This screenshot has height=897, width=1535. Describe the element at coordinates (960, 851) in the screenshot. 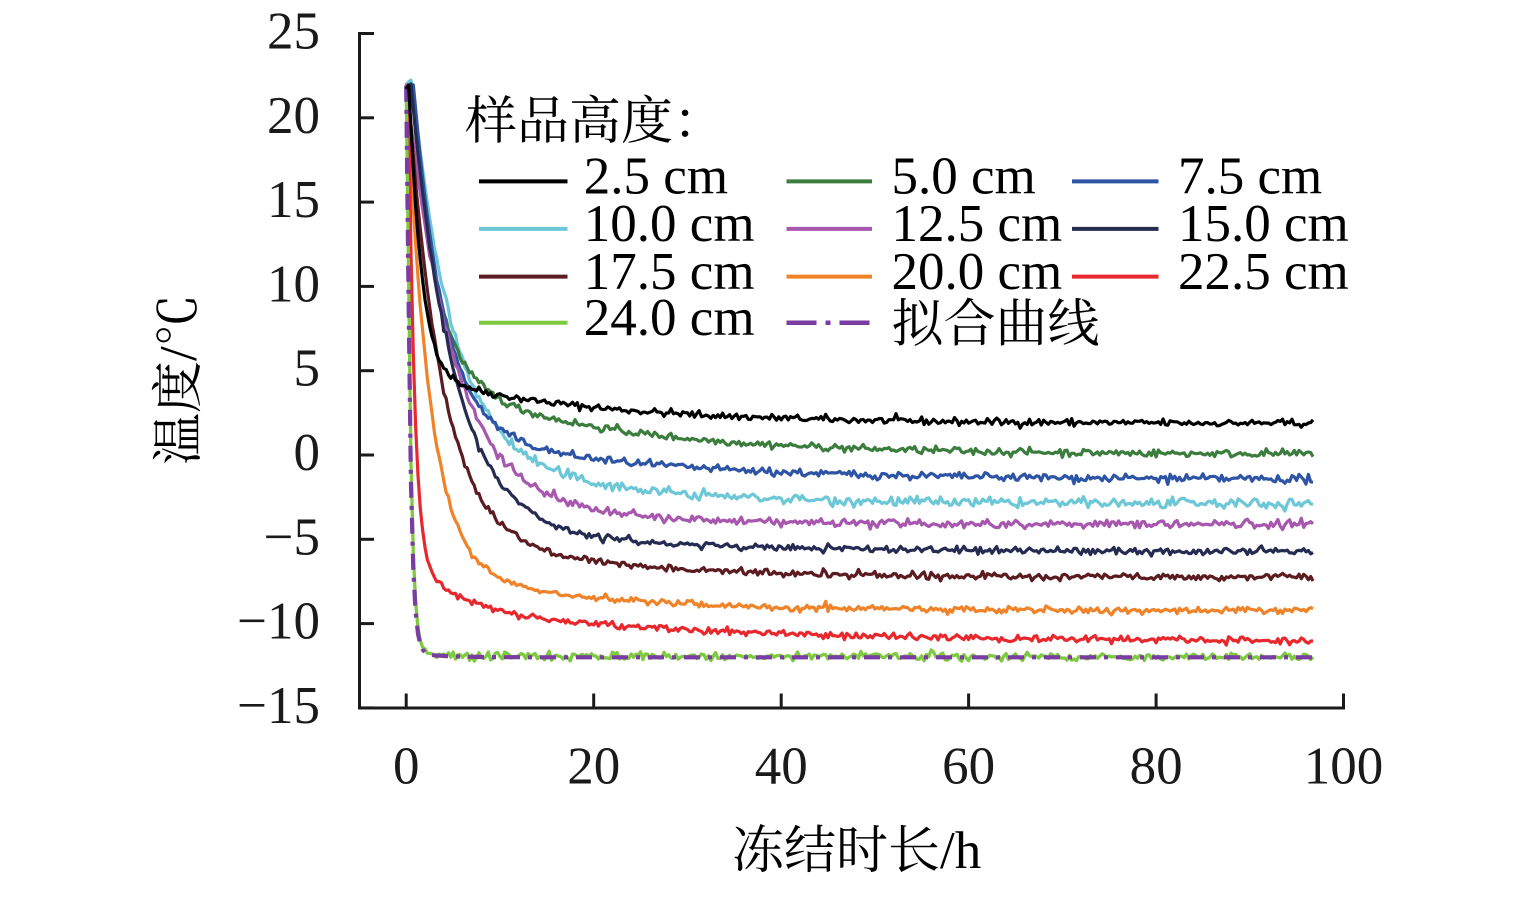

I see `svg-text: /h` at that location.